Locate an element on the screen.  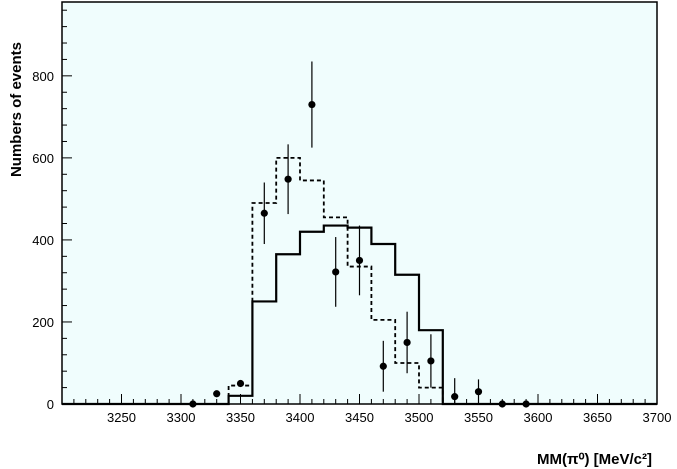
x-tick-label: 3500 is located at coordinates (419, 417).